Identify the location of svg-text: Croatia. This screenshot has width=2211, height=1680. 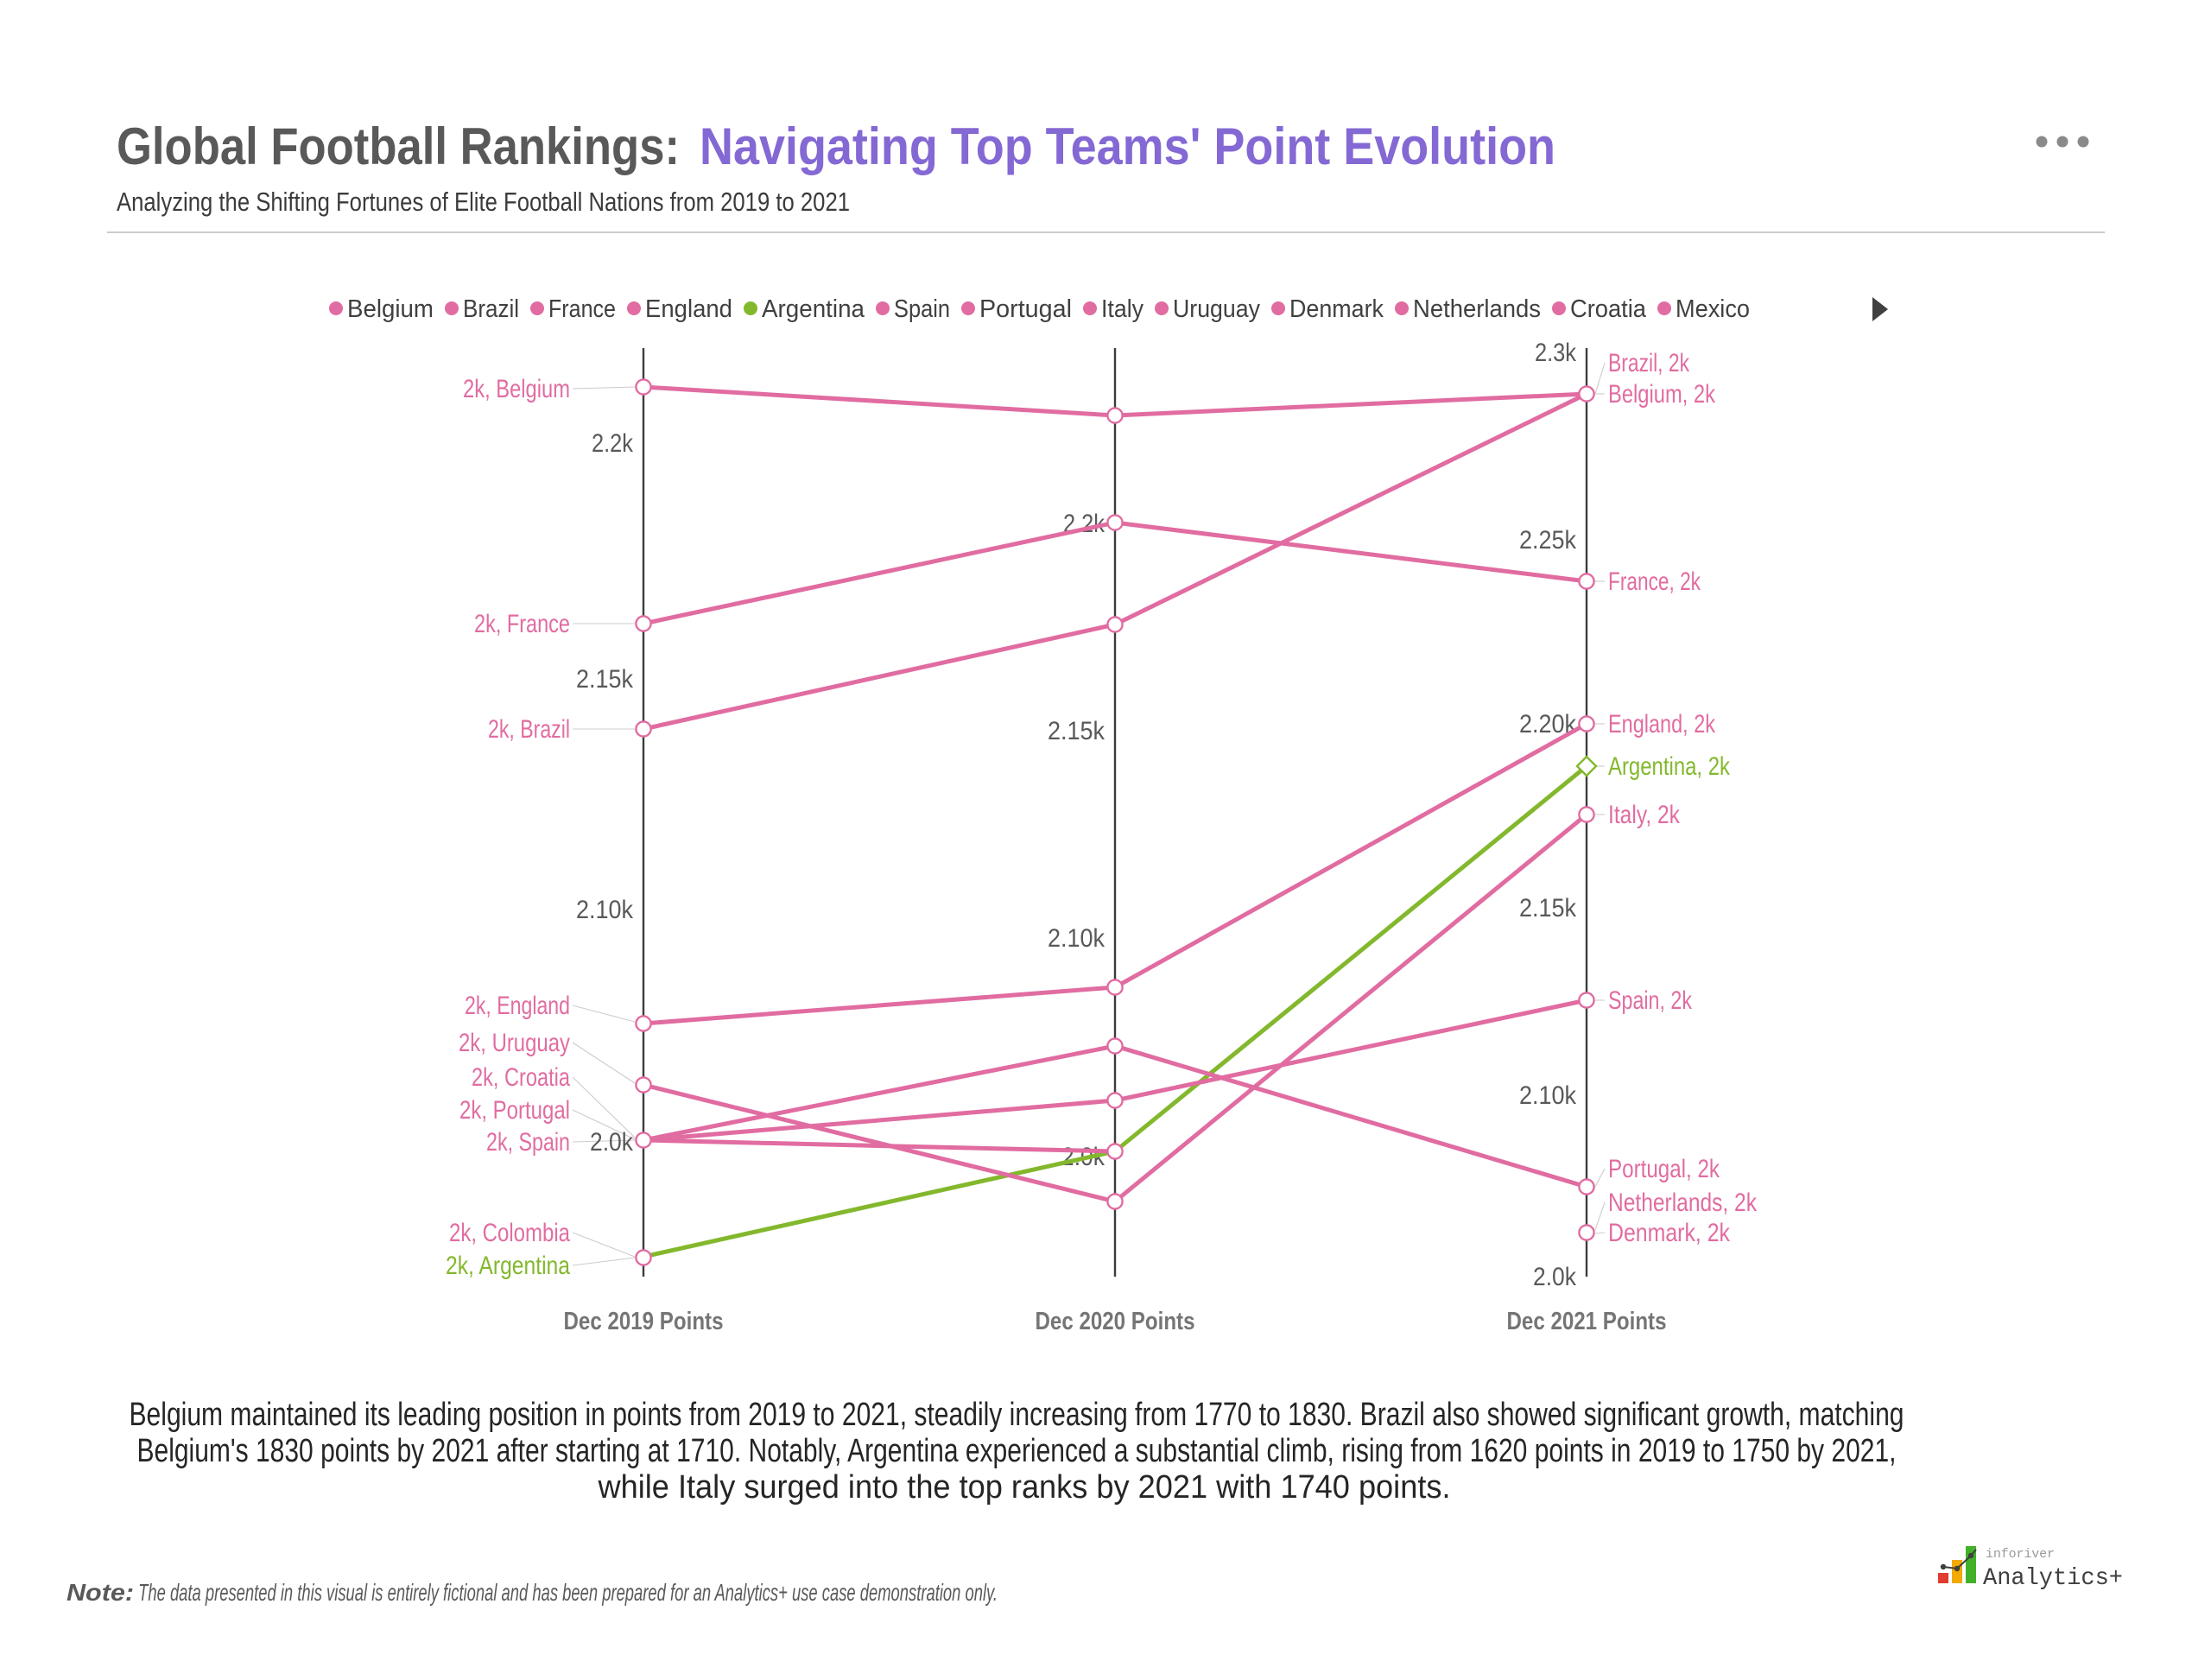
(1608, 309).